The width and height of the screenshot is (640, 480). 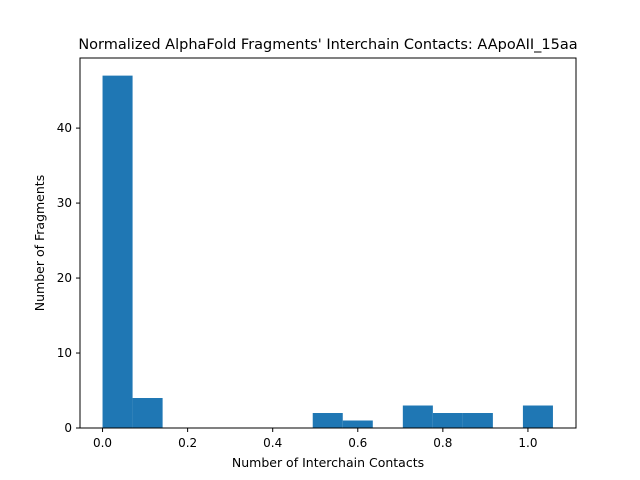 What do you see at coordinates (64, 353) in the screenshot?
I see `y-tick-label: 10` at bounding box center [64, 353].